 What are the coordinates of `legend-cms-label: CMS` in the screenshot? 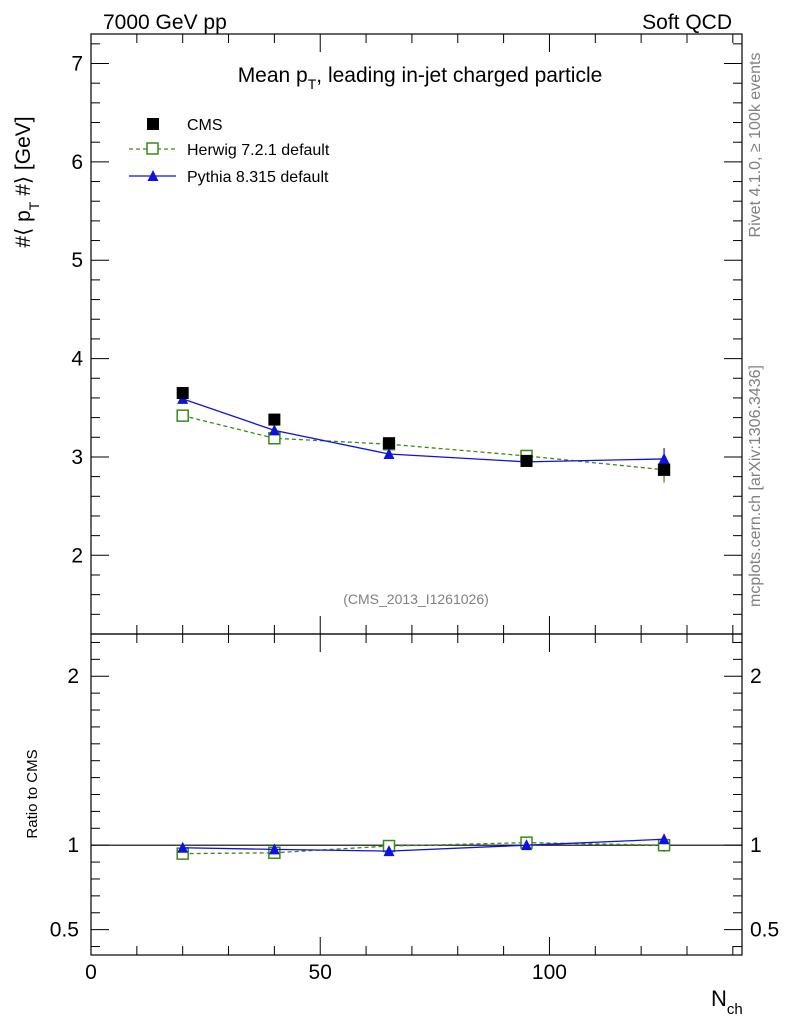 It's located at (205, 125).